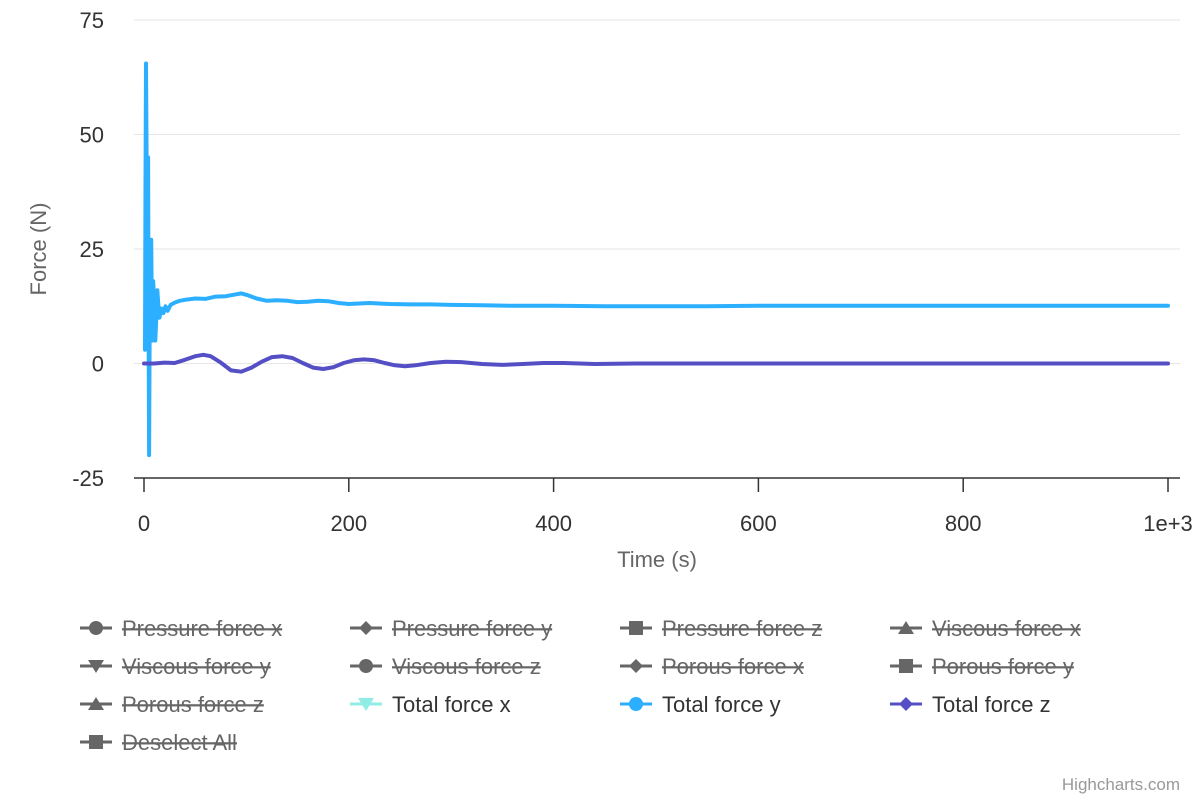 Image resolution: width=1200 pixels, height=800 pixels. Describe the element at coordinates (963, 523) in the screenshot. I see `x-tick-label: 800` at that location.